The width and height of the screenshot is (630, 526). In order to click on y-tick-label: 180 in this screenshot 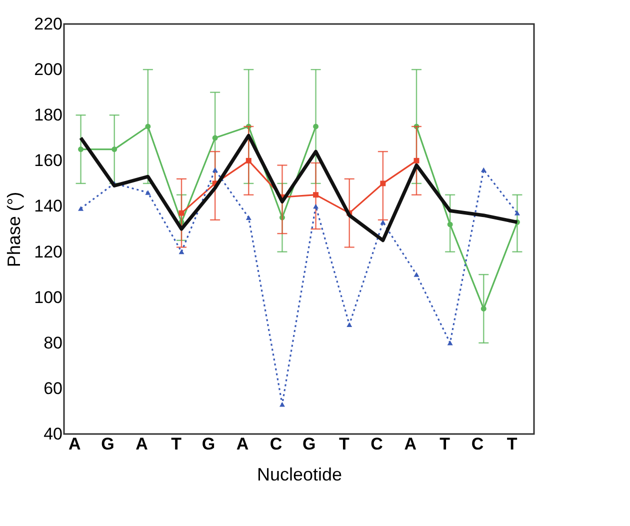, I will do `click(48, 115)`.